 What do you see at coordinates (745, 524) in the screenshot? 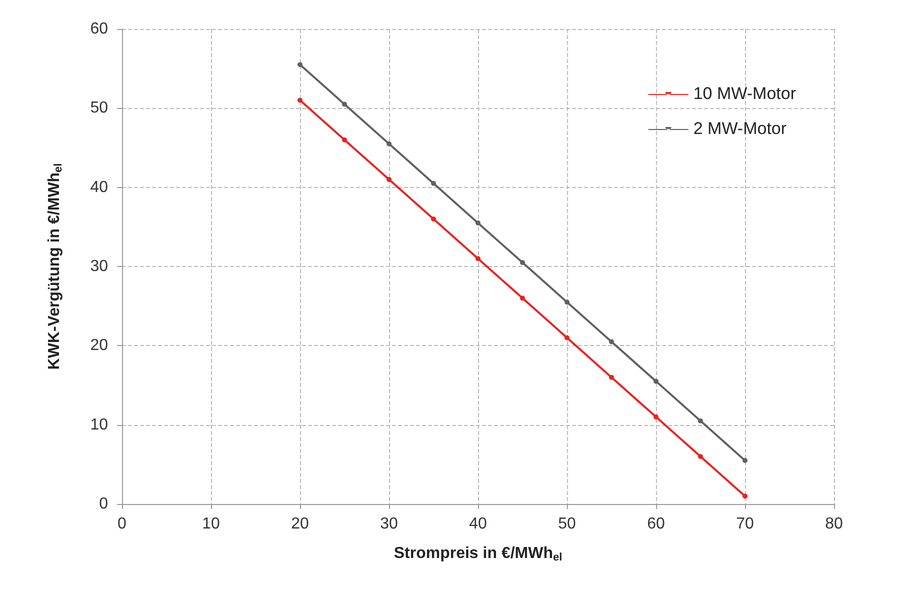
I see `x-tick-label: 70` at bounding box center [745, 524].